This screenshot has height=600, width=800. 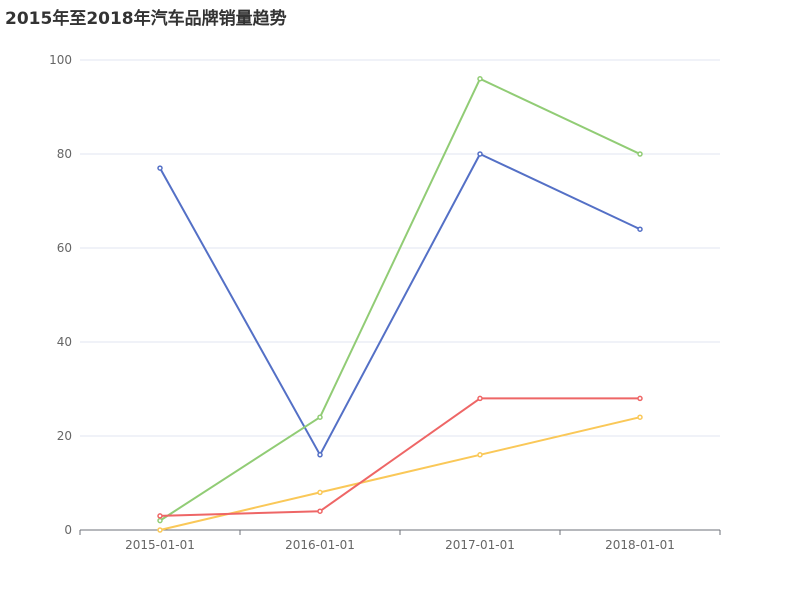 I want to click on y-tick-label: 0, so click(x=68, y=530).